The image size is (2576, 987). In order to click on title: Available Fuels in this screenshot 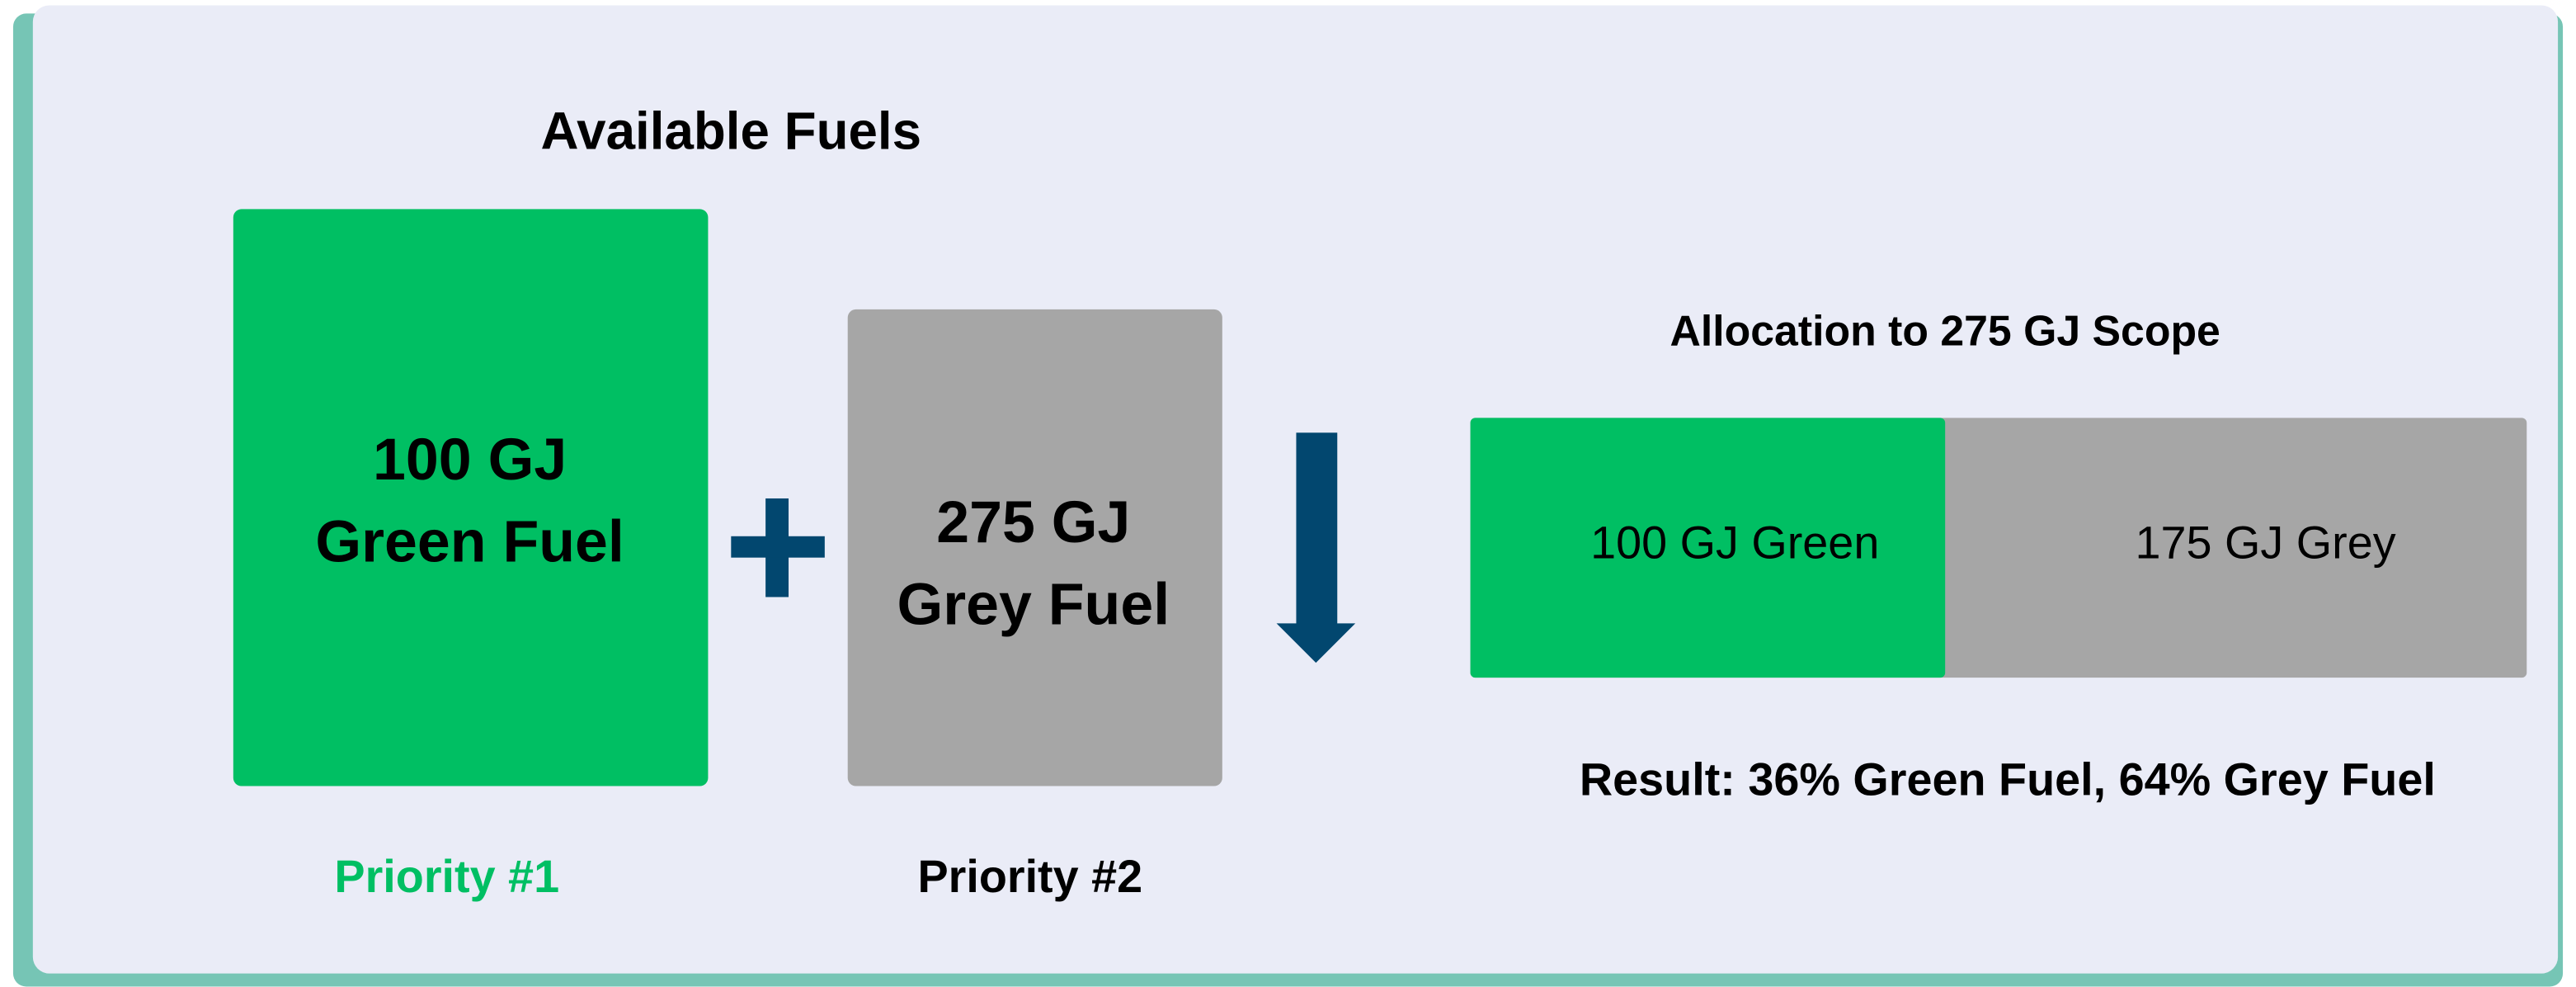, I will do `click(731, 131)`.